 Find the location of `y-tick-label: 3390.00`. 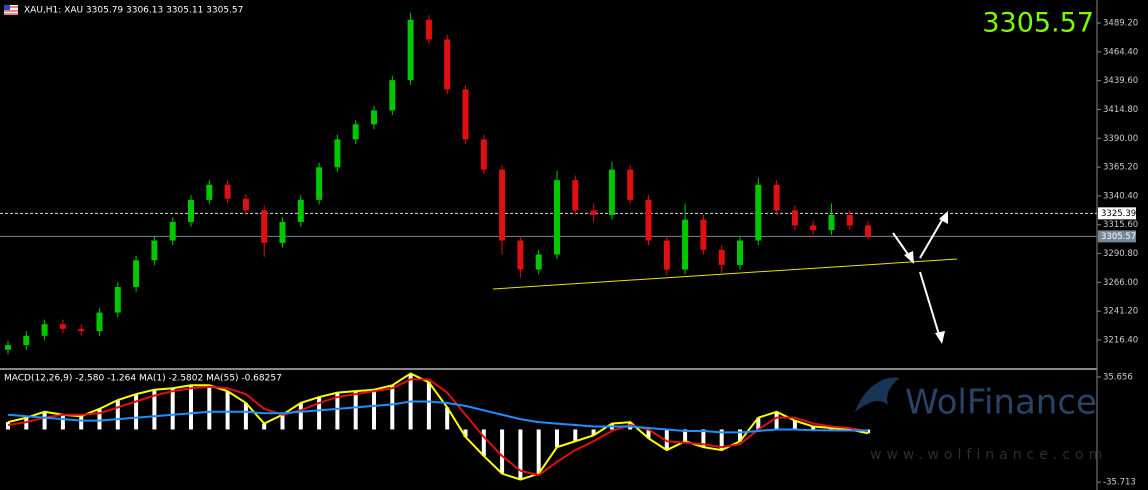

y-tick-label: 3390.00 is located at coordinates (1120, 139).